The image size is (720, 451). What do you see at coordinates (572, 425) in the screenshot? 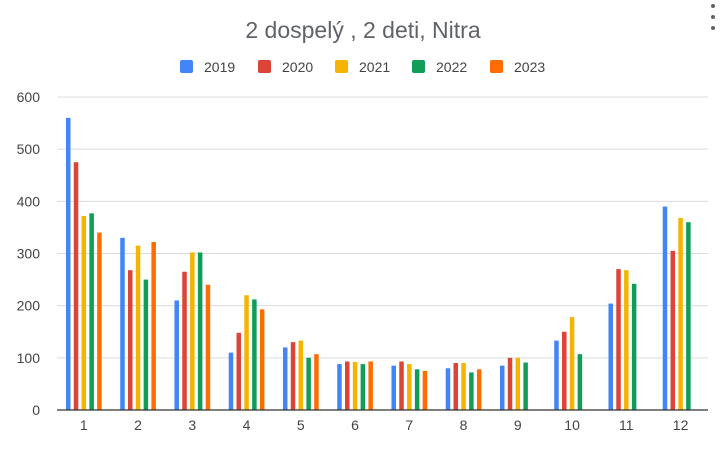
I see `x-tick-label: 10` at bounding box center [572, 425].